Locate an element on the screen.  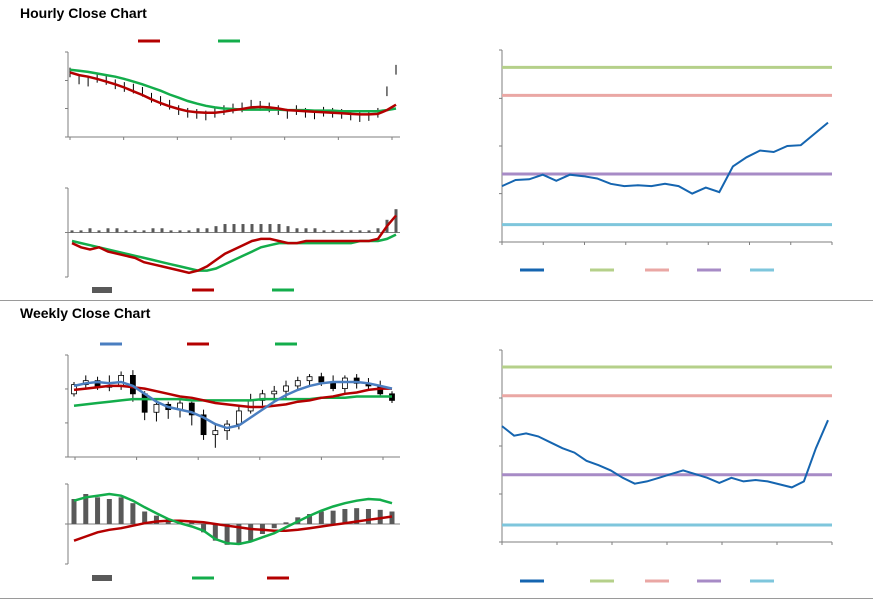
ma20-line is located at coordinates (233, 93).